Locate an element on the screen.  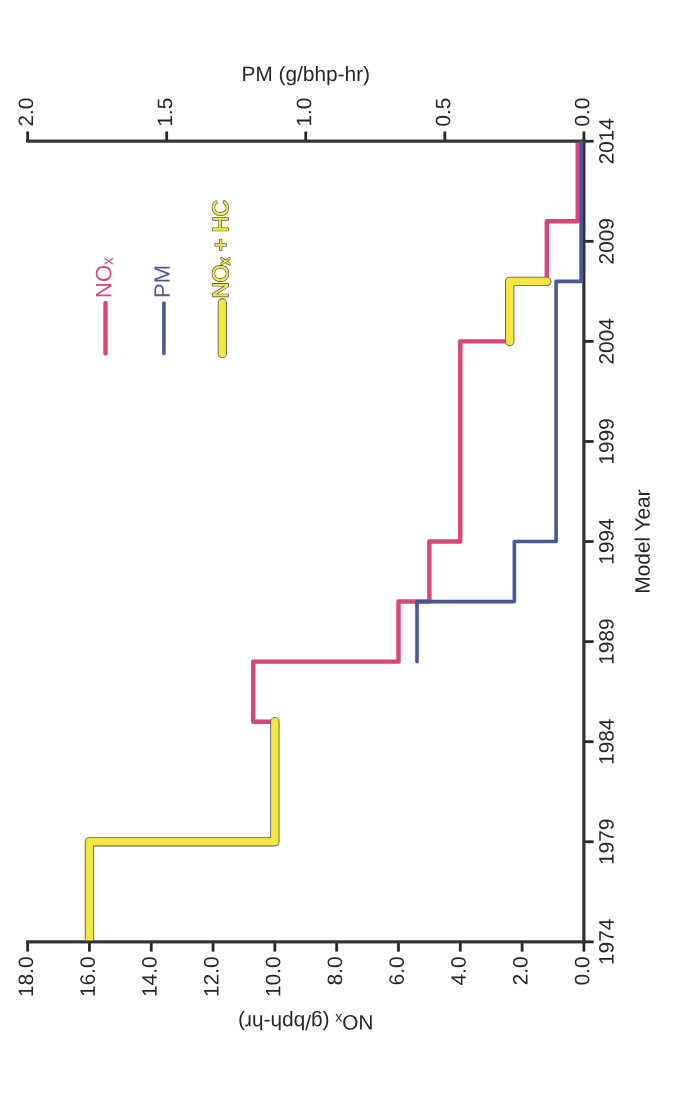
x-tick-label: 8.0 is located at coordinates (335, 971).